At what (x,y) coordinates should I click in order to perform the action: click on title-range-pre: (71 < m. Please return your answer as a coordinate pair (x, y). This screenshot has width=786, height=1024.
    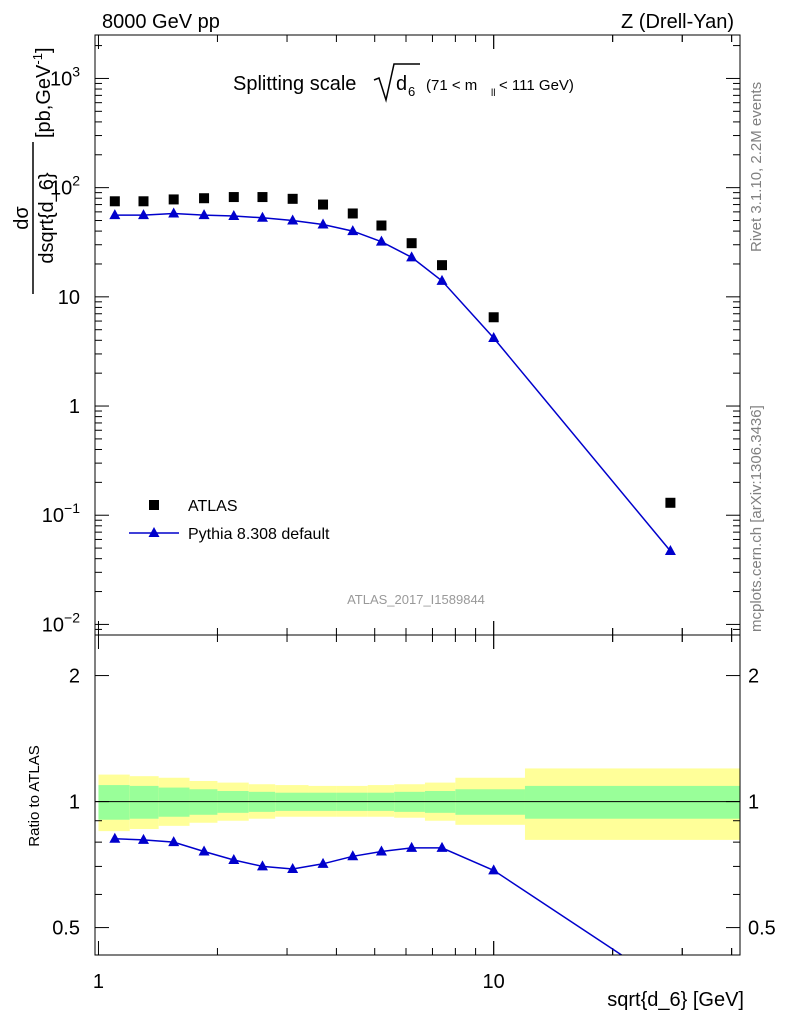
    Looking at the image, I should click on (451, 85).